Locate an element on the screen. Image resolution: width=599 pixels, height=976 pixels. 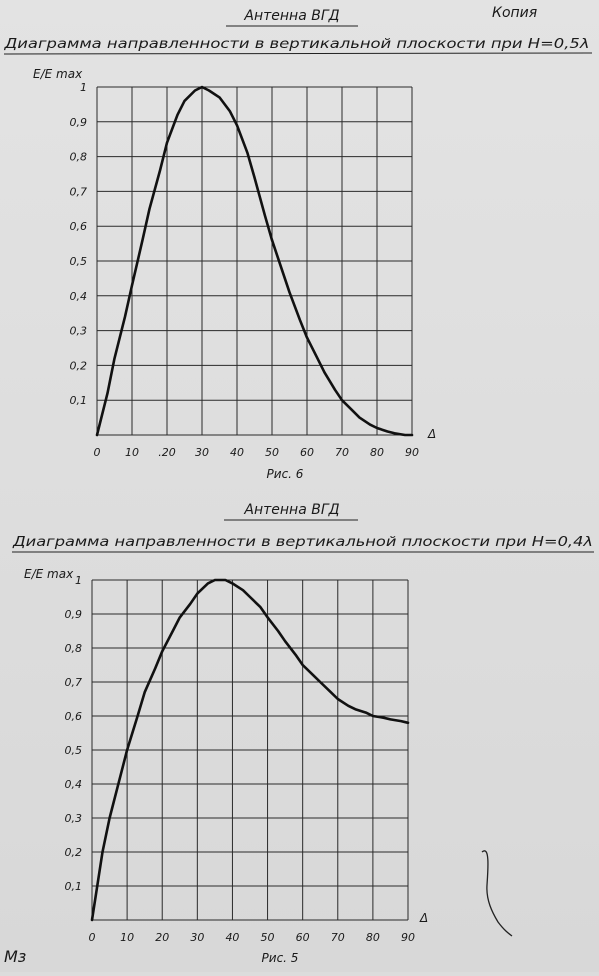
handwritten-squiggle is located at coordinates (497, 893).